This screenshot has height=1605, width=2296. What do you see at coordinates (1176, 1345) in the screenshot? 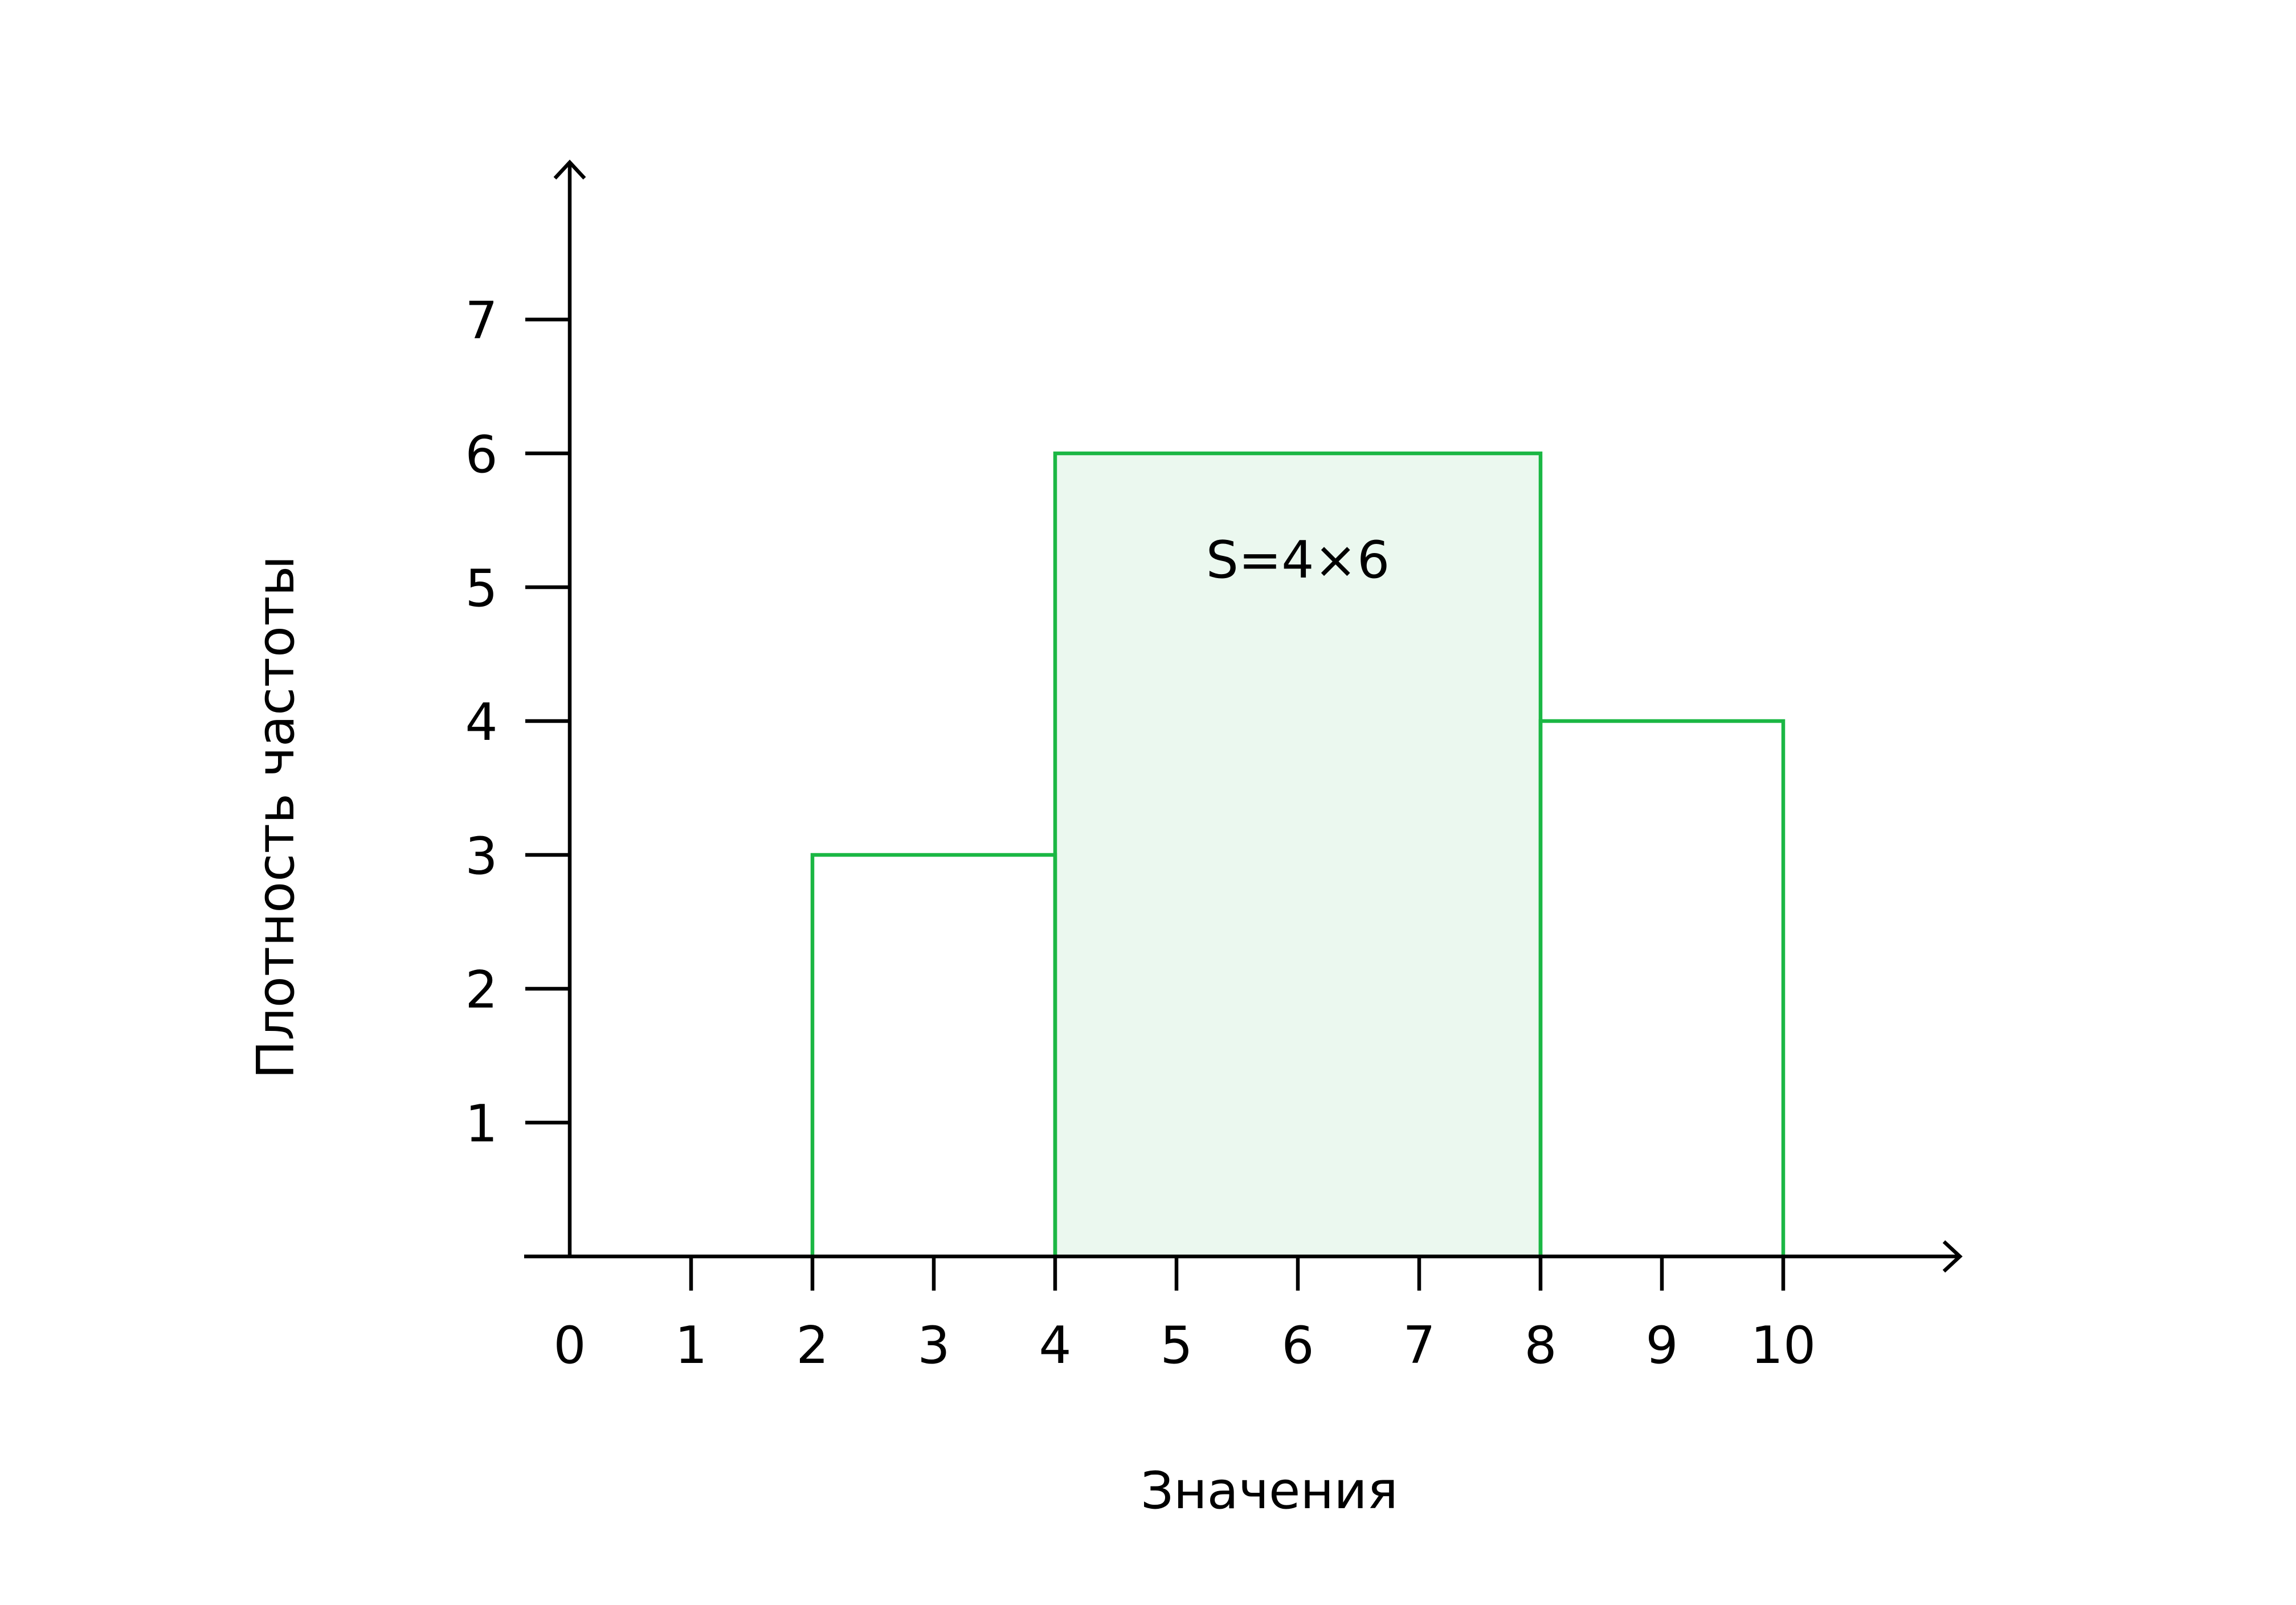
I see `x-tick-label-5: 5` at bounding box center [1176, 1345].